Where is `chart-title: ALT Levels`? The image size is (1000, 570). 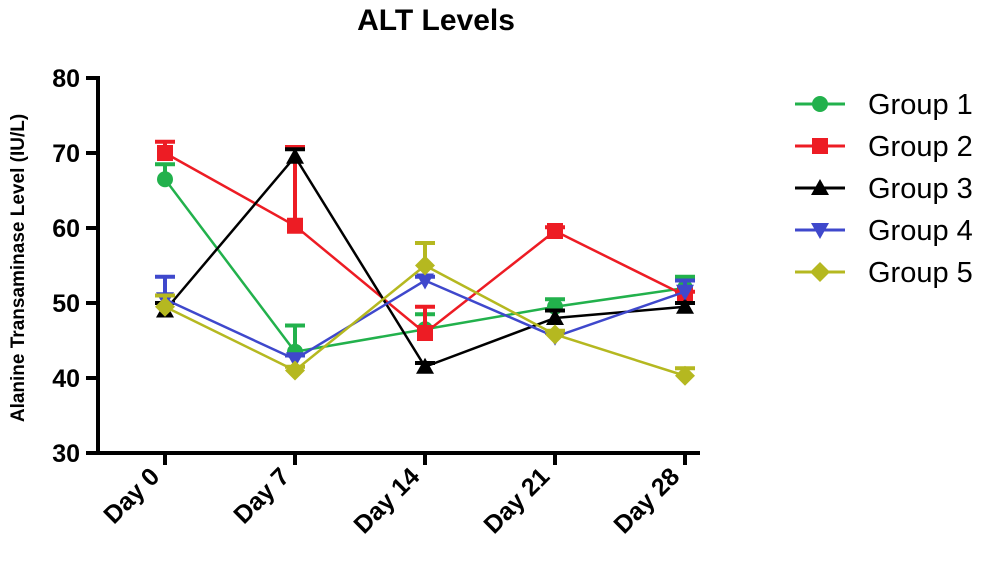 chart-title: ALT Levels is located at coordinates (436, 20).